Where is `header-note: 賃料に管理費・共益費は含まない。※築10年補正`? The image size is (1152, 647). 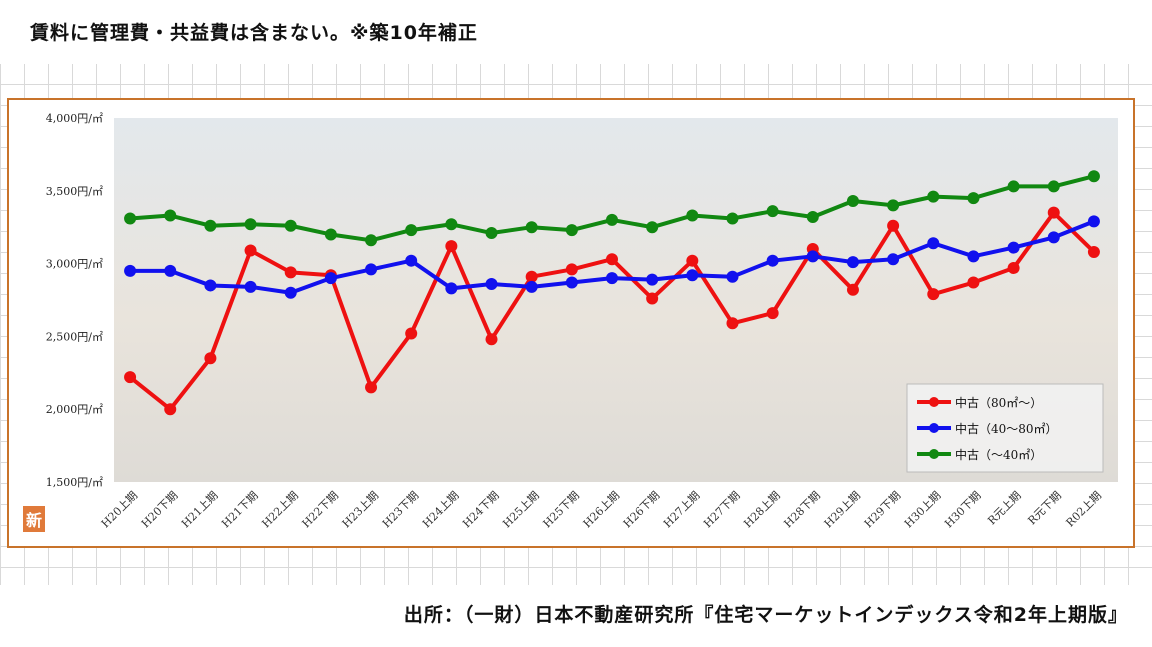 header-note: 賃料に管理費・共益費は含まない。※築10年補正 is located at coordinates (254, 33).